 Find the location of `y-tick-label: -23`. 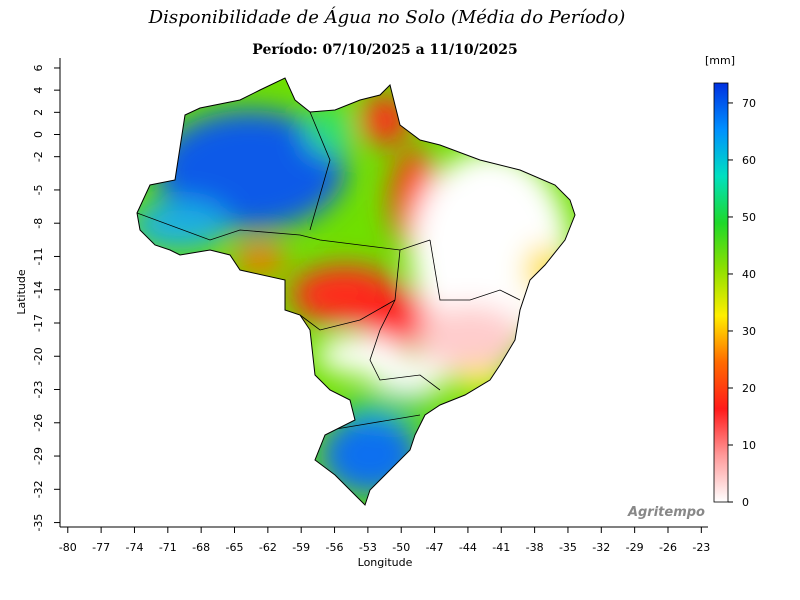

y-tick-label: -23 is located at coordinates (38, 390).